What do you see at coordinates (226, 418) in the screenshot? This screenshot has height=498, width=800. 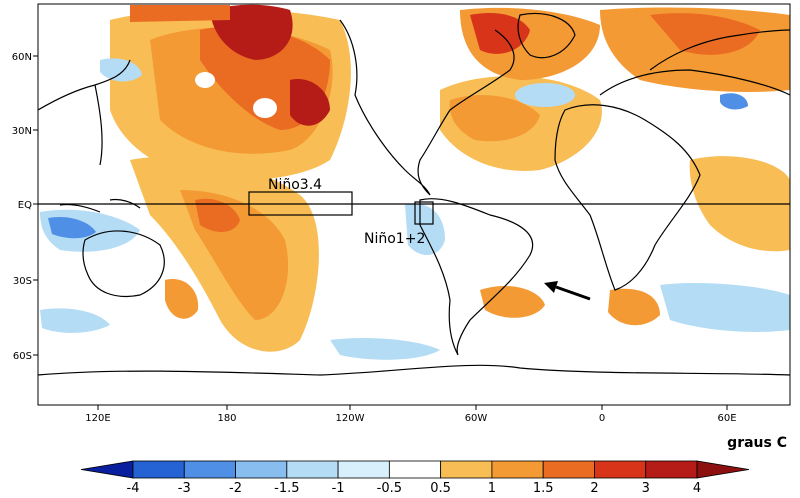 I see `lon-tick: 180` at bounding box center [226, 418].